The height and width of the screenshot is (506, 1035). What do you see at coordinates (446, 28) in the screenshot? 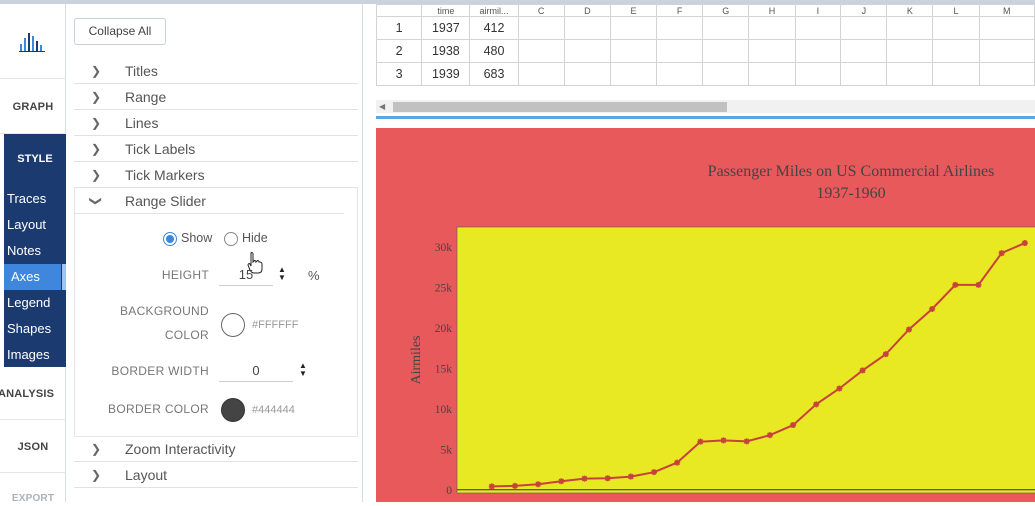
I see `grid-cell: 1937` at bounding box center [446, 28].